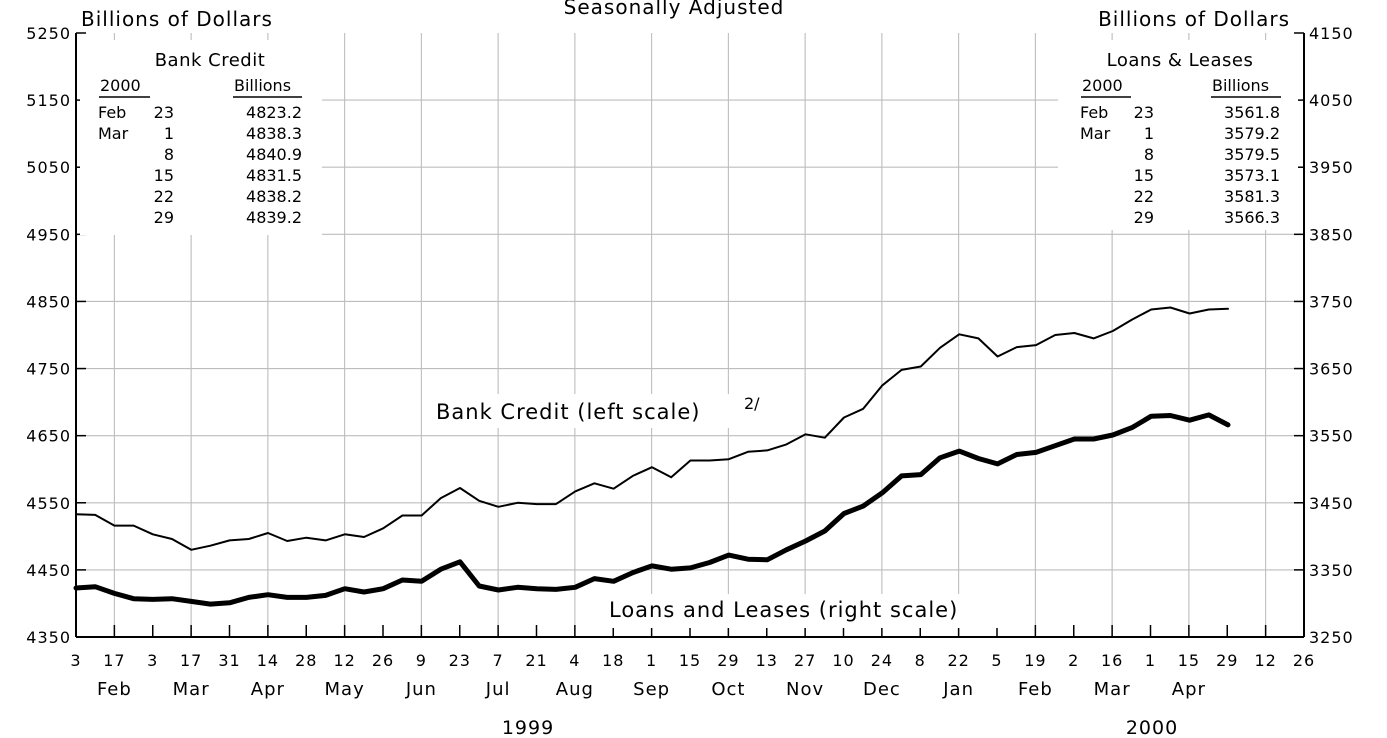  What do you see at coordinates (274, 175) in the screenshot?
I see `bank-credit-row-value: 4831.5` at bounding box center [274, 175].